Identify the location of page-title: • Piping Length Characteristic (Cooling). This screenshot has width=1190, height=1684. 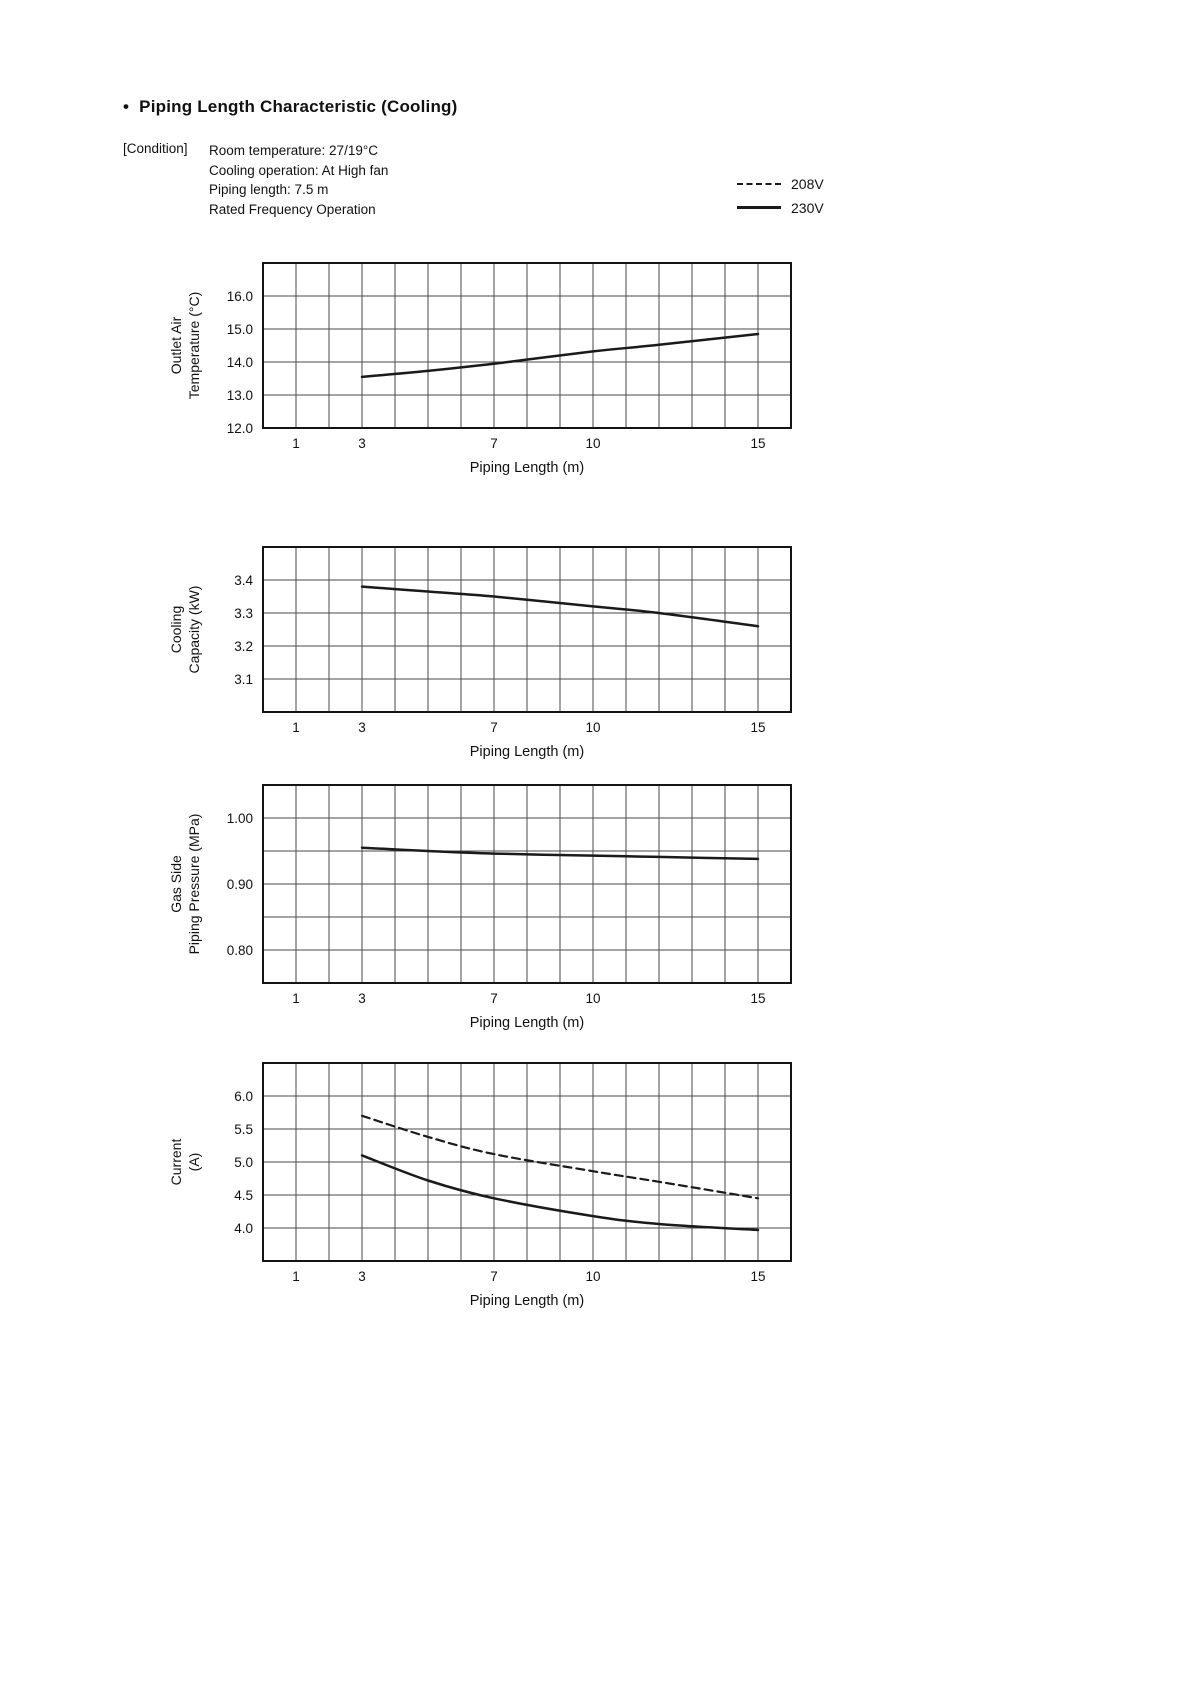
(290, 107).